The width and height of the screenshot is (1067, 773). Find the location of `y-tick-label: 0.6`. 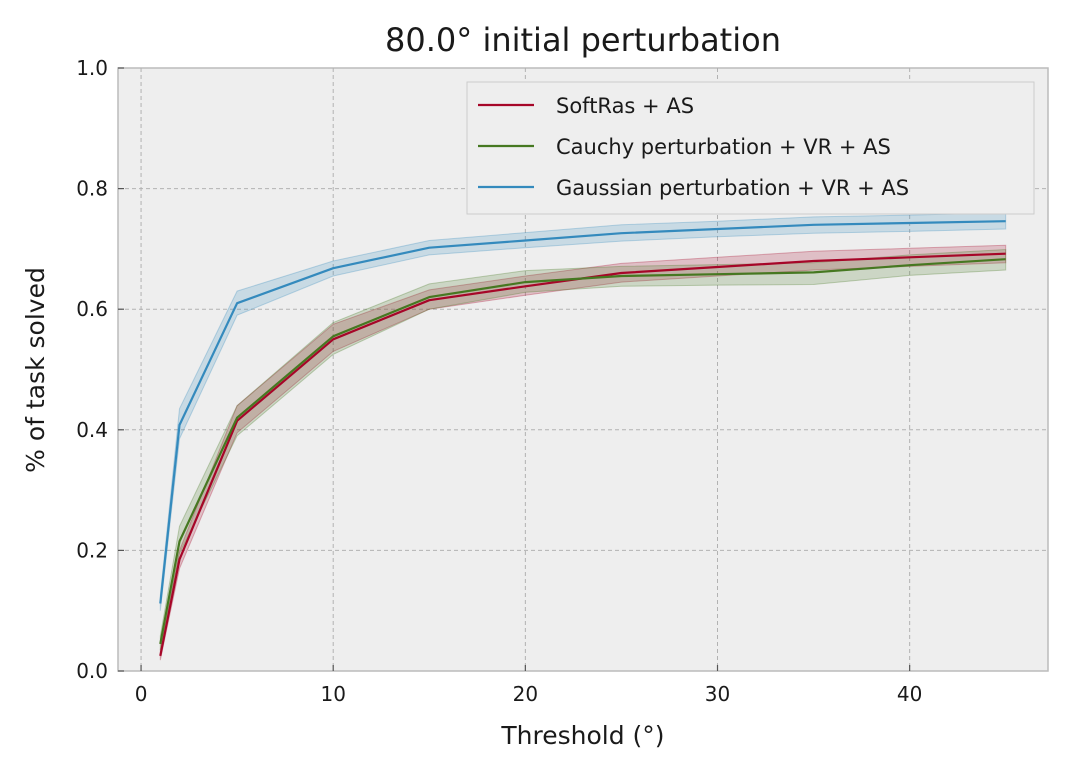

y-tick-label: 0.6 is located at coordinates (92, 309).